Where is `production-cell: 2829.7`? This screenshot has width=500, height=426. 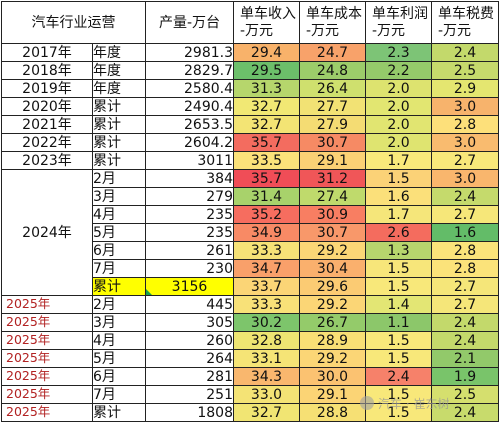 production-cell: 2829.7 is located at coordinates (189, 70).